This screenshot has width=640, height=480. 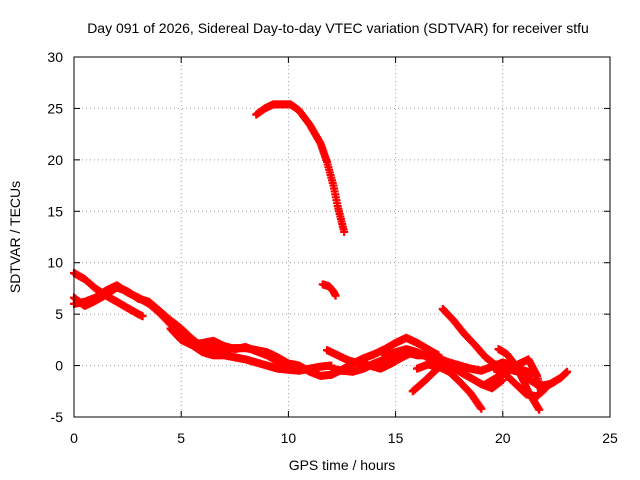 I want to click on x-tick-label: 10, so click(x=289, y=438).